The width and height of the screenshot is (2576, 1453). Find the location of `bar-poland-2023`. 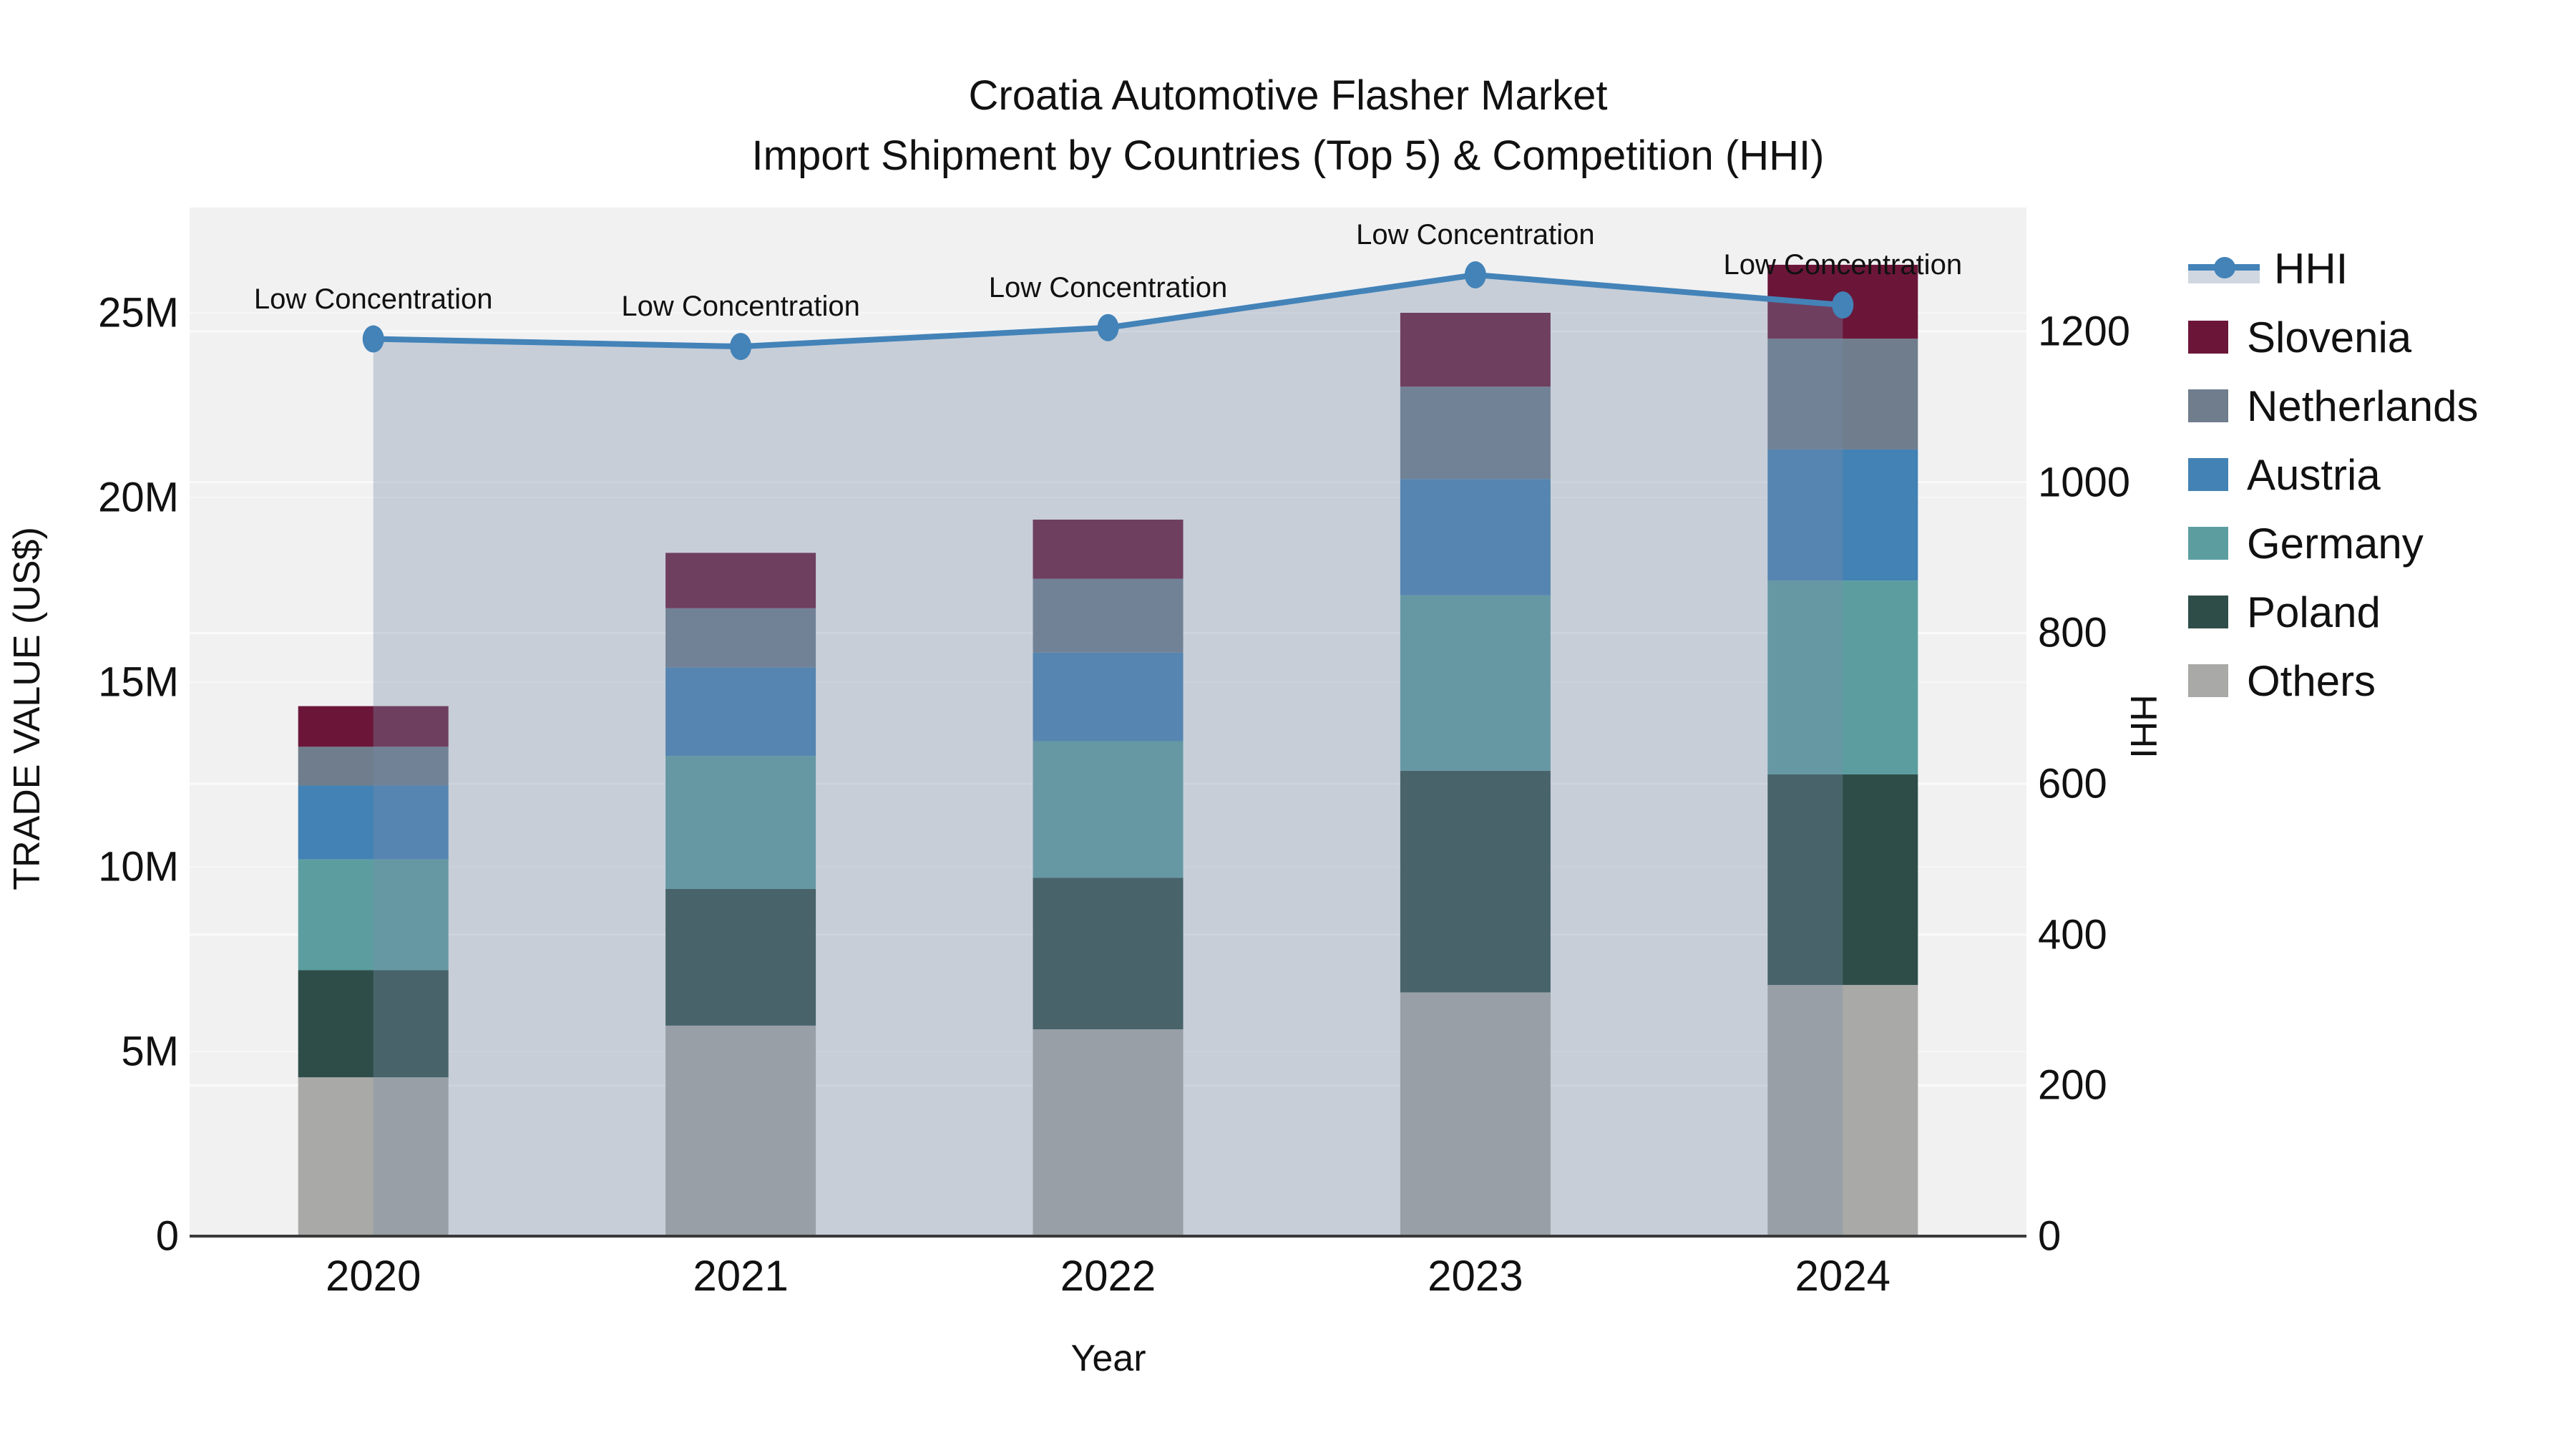

bar-poland-2023 is located at coordinates (1475, 881).